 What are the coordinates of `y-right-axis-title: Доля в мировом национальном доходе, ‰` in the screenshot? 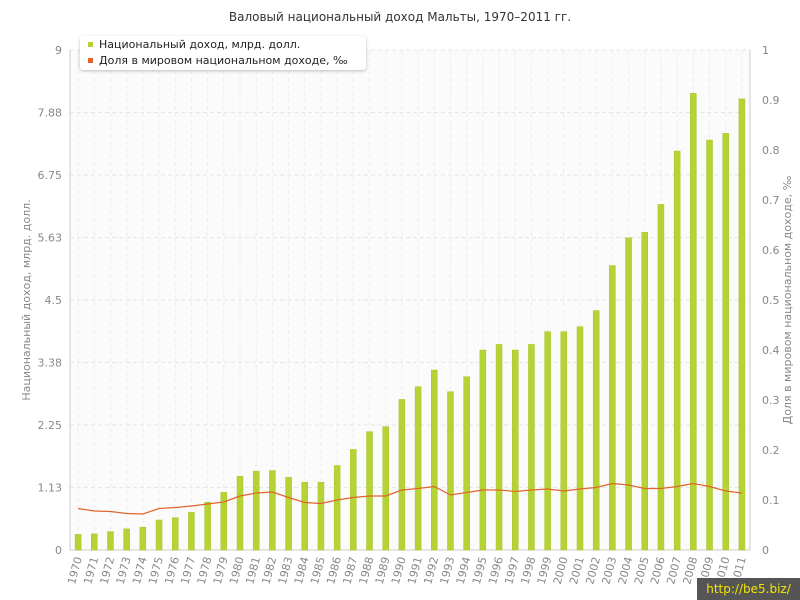 It's located at (787, 299).